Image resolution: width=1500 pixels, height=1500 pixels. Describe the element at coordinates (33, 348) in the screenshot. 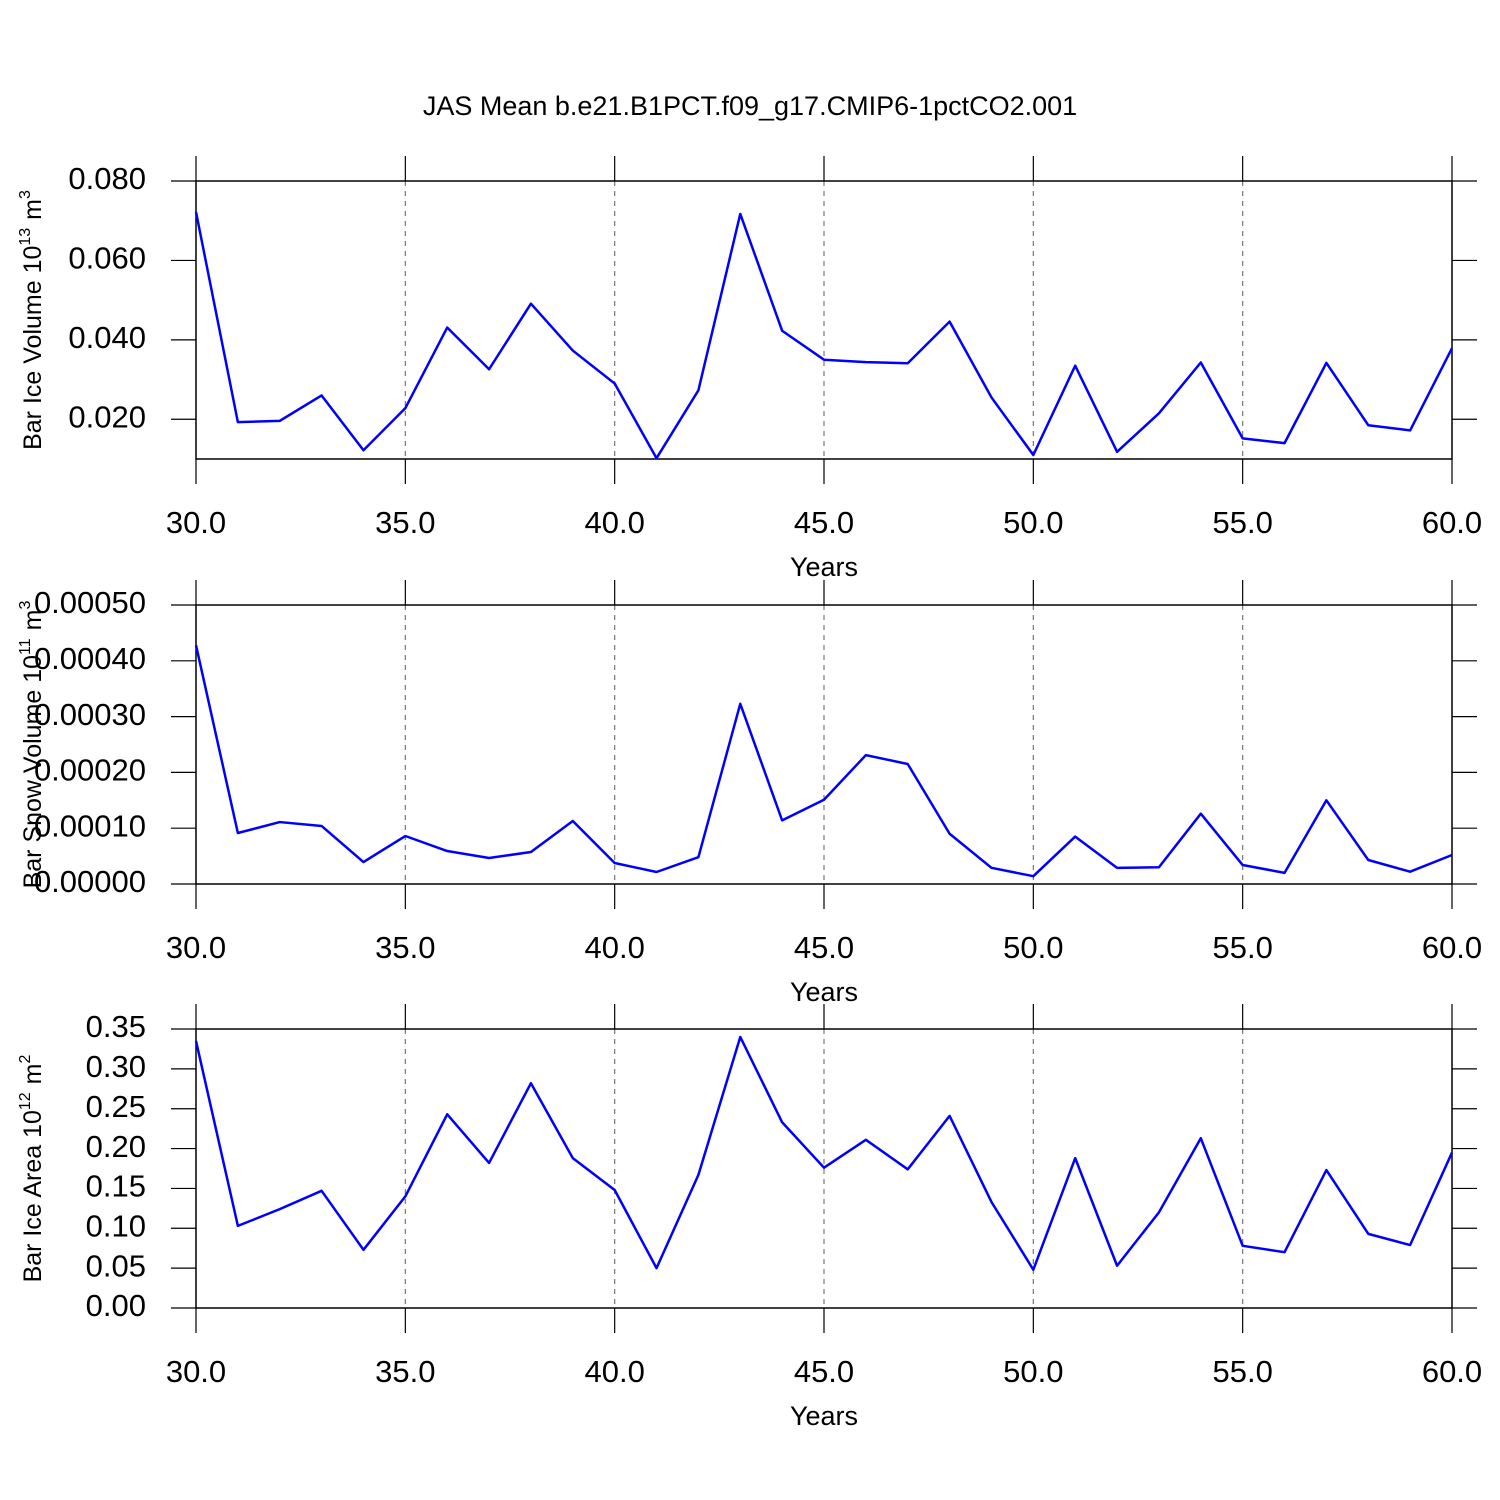

I see `y-axis-label-part: Bar Ice Volume 10` at that location.